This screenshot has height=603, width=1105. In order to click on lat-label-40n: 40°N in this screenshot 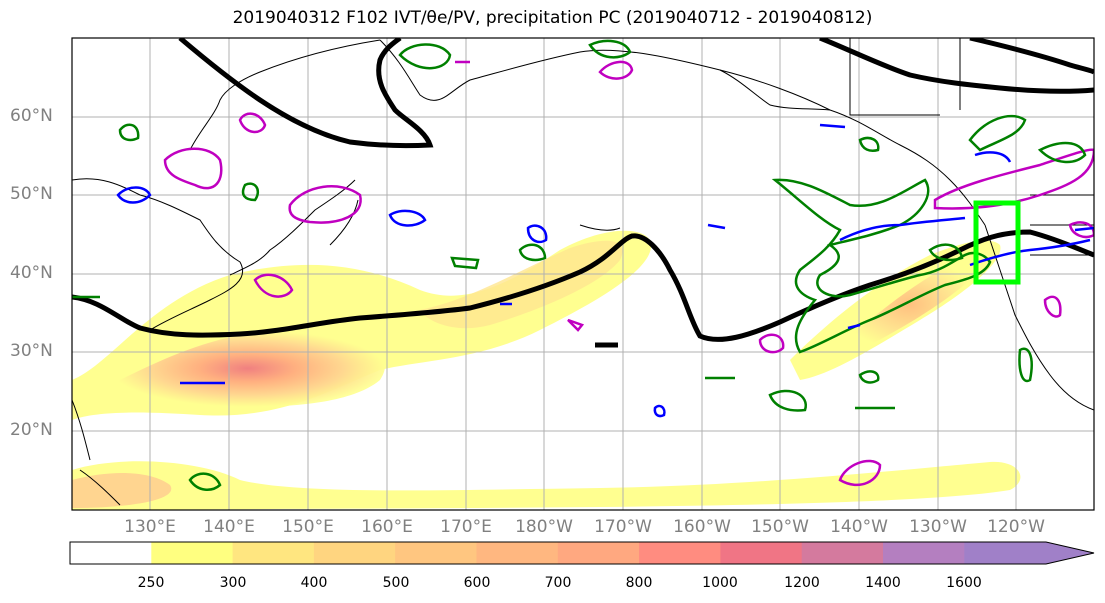, I will do `click(31, 273)`.